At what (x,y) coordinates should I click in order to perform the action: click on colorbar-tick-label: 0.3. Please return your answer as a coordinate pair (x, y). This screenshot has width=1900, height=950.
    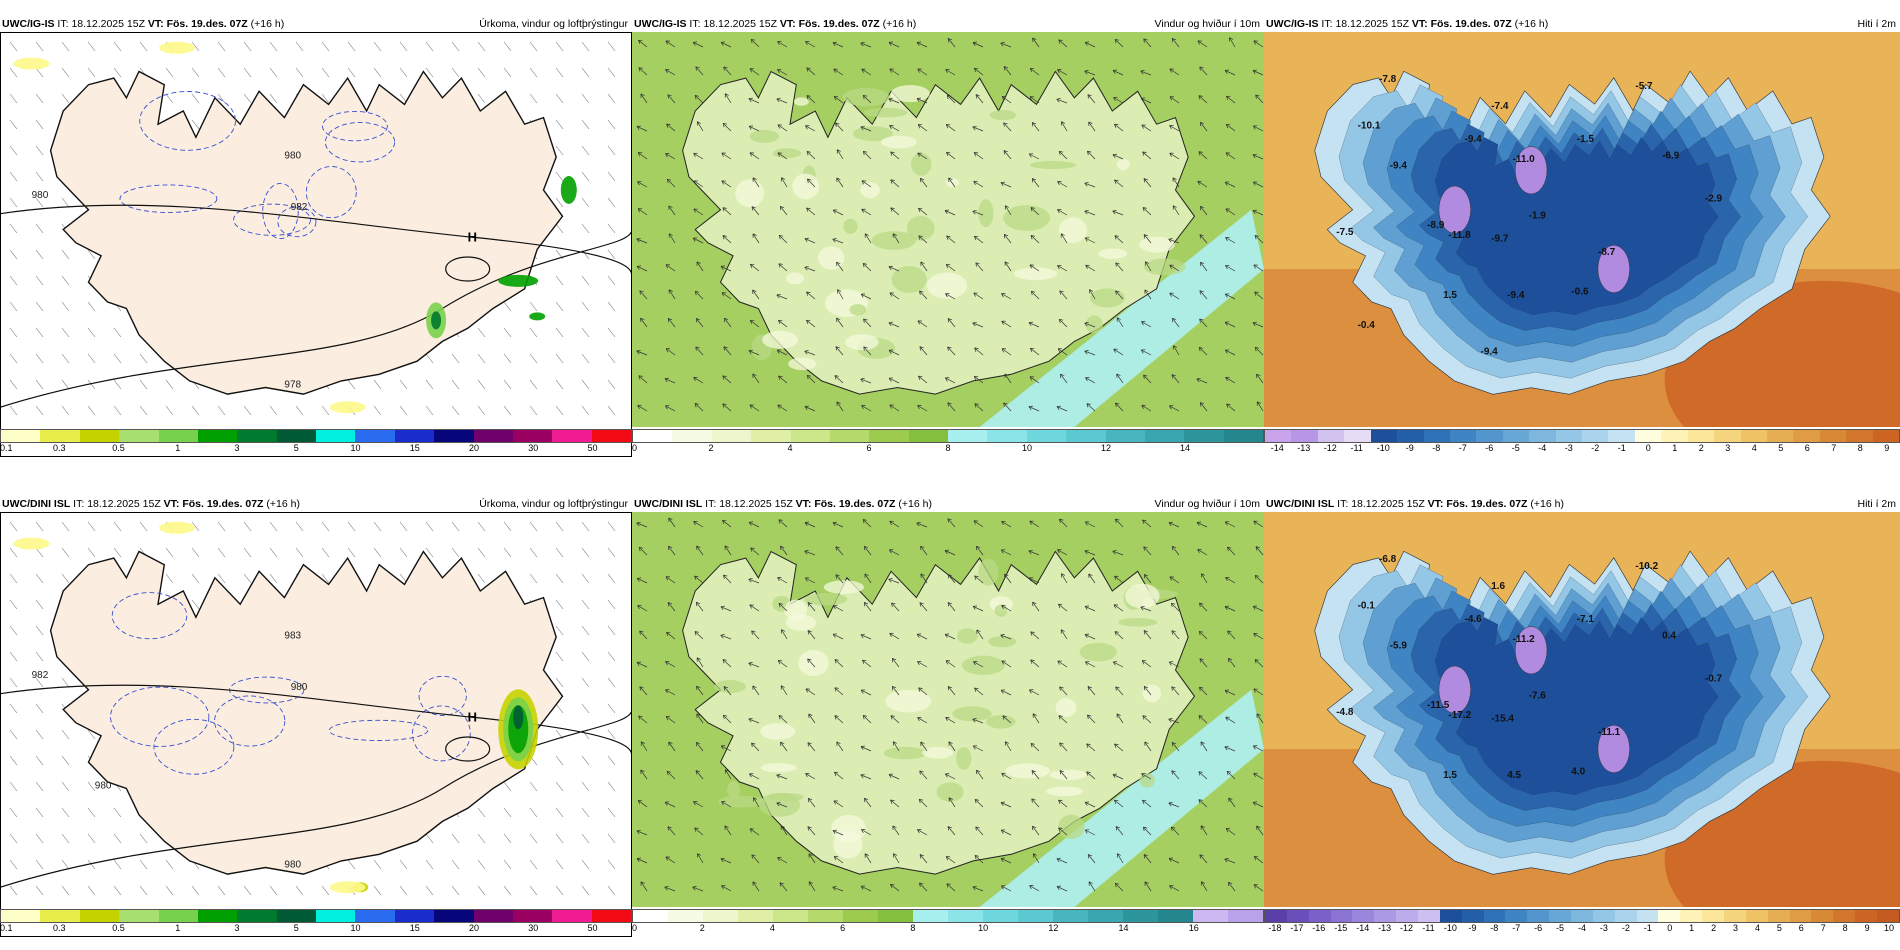
    Looking at the image, I should click on (59, 928).